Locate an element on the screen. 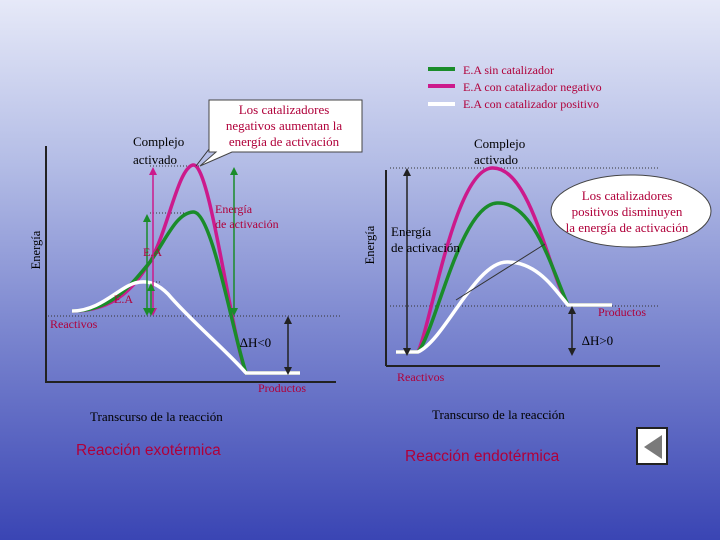 Image resolution: width=720 pixels, height=540 pixels. left-productos: Productos is located at coordinates (282, 388).